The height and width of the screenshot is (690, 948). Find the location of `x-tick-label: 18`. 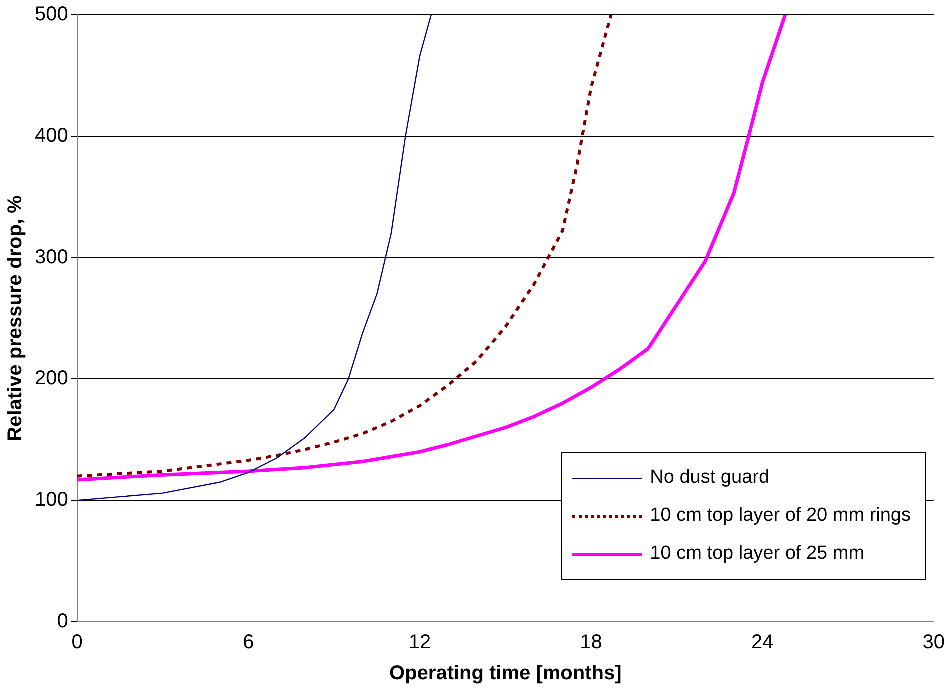

x-tick-label: 18 is located at coordinates (591, 643).